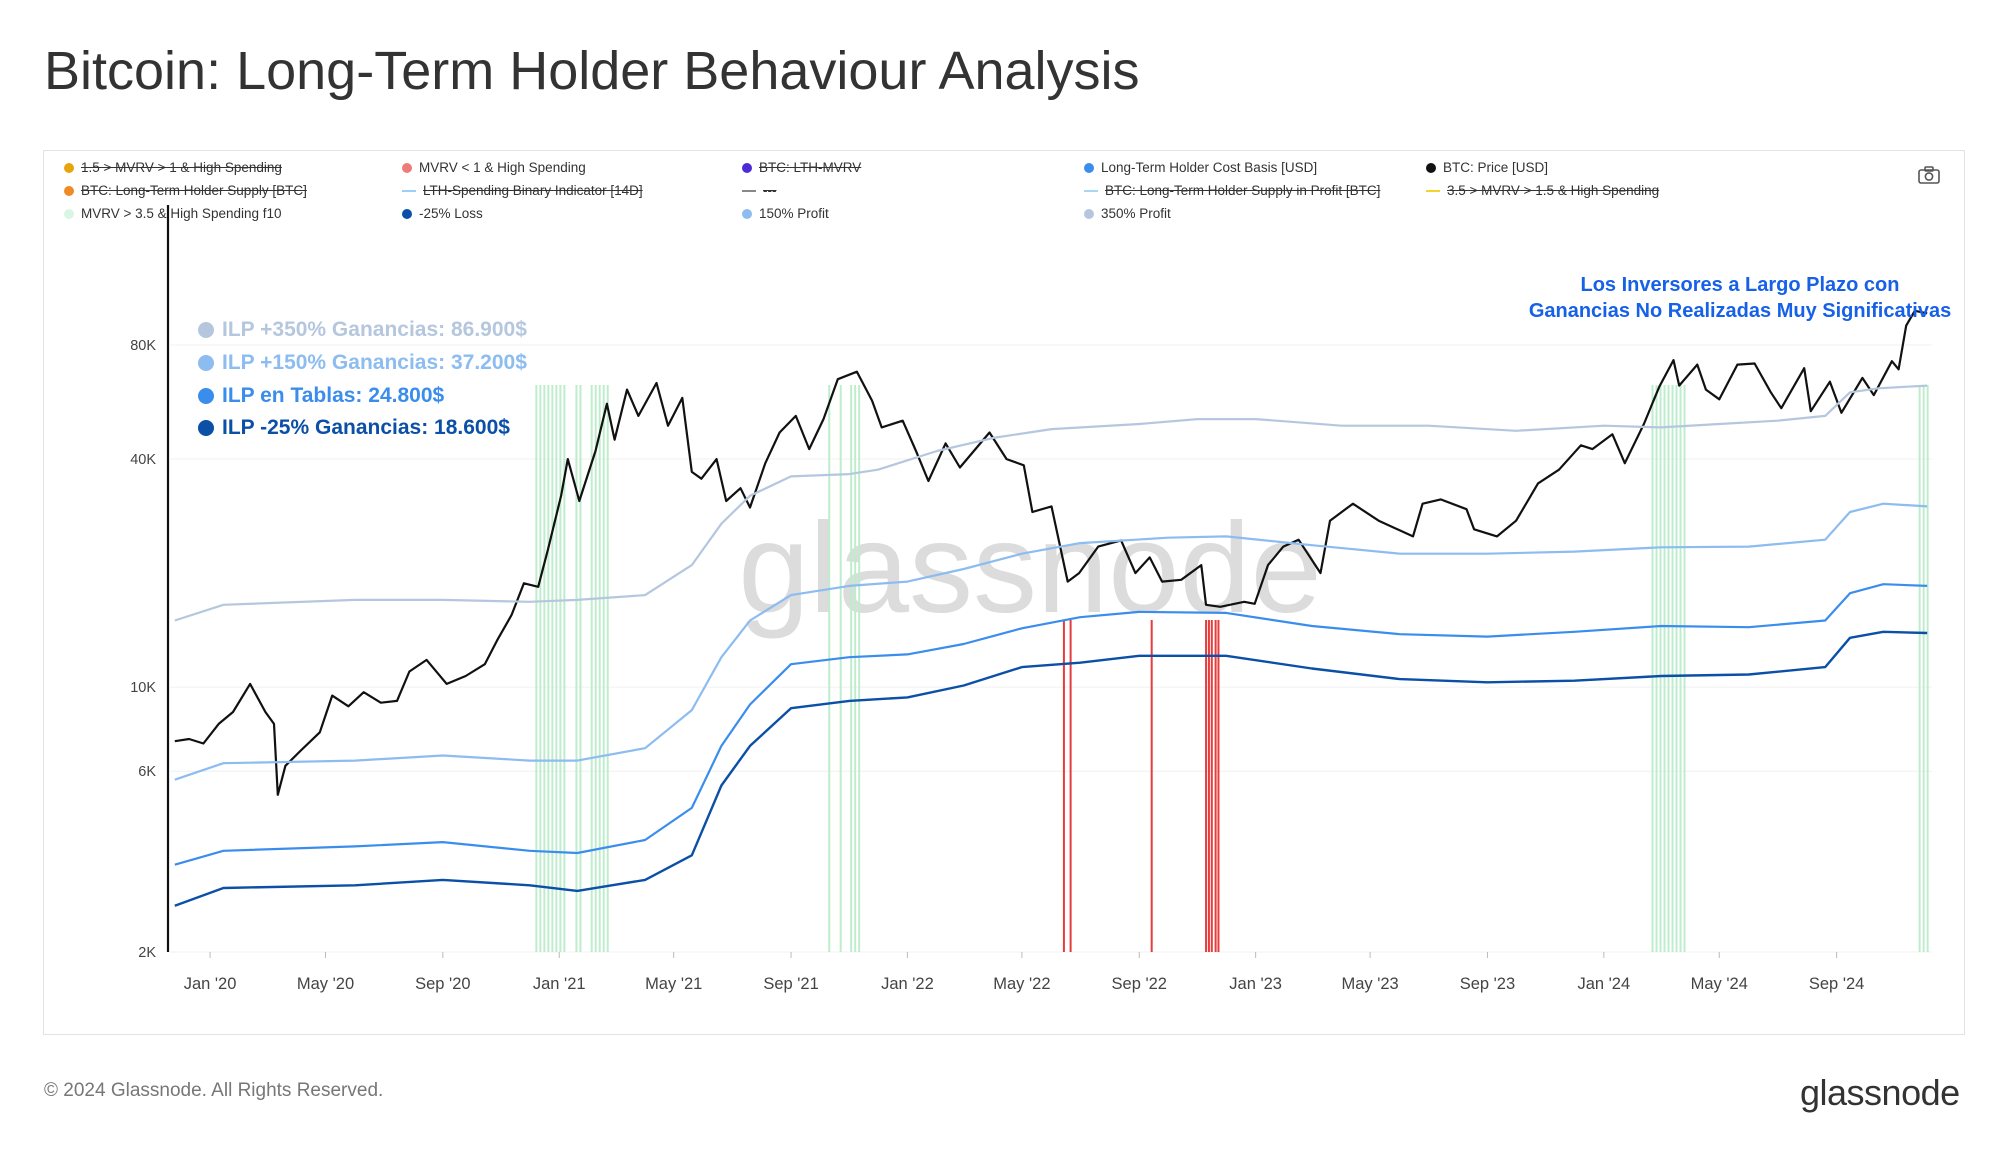  Describe the element at coordinates (759, 190) in the screenshot. I see `legend-item: ---` at that location.